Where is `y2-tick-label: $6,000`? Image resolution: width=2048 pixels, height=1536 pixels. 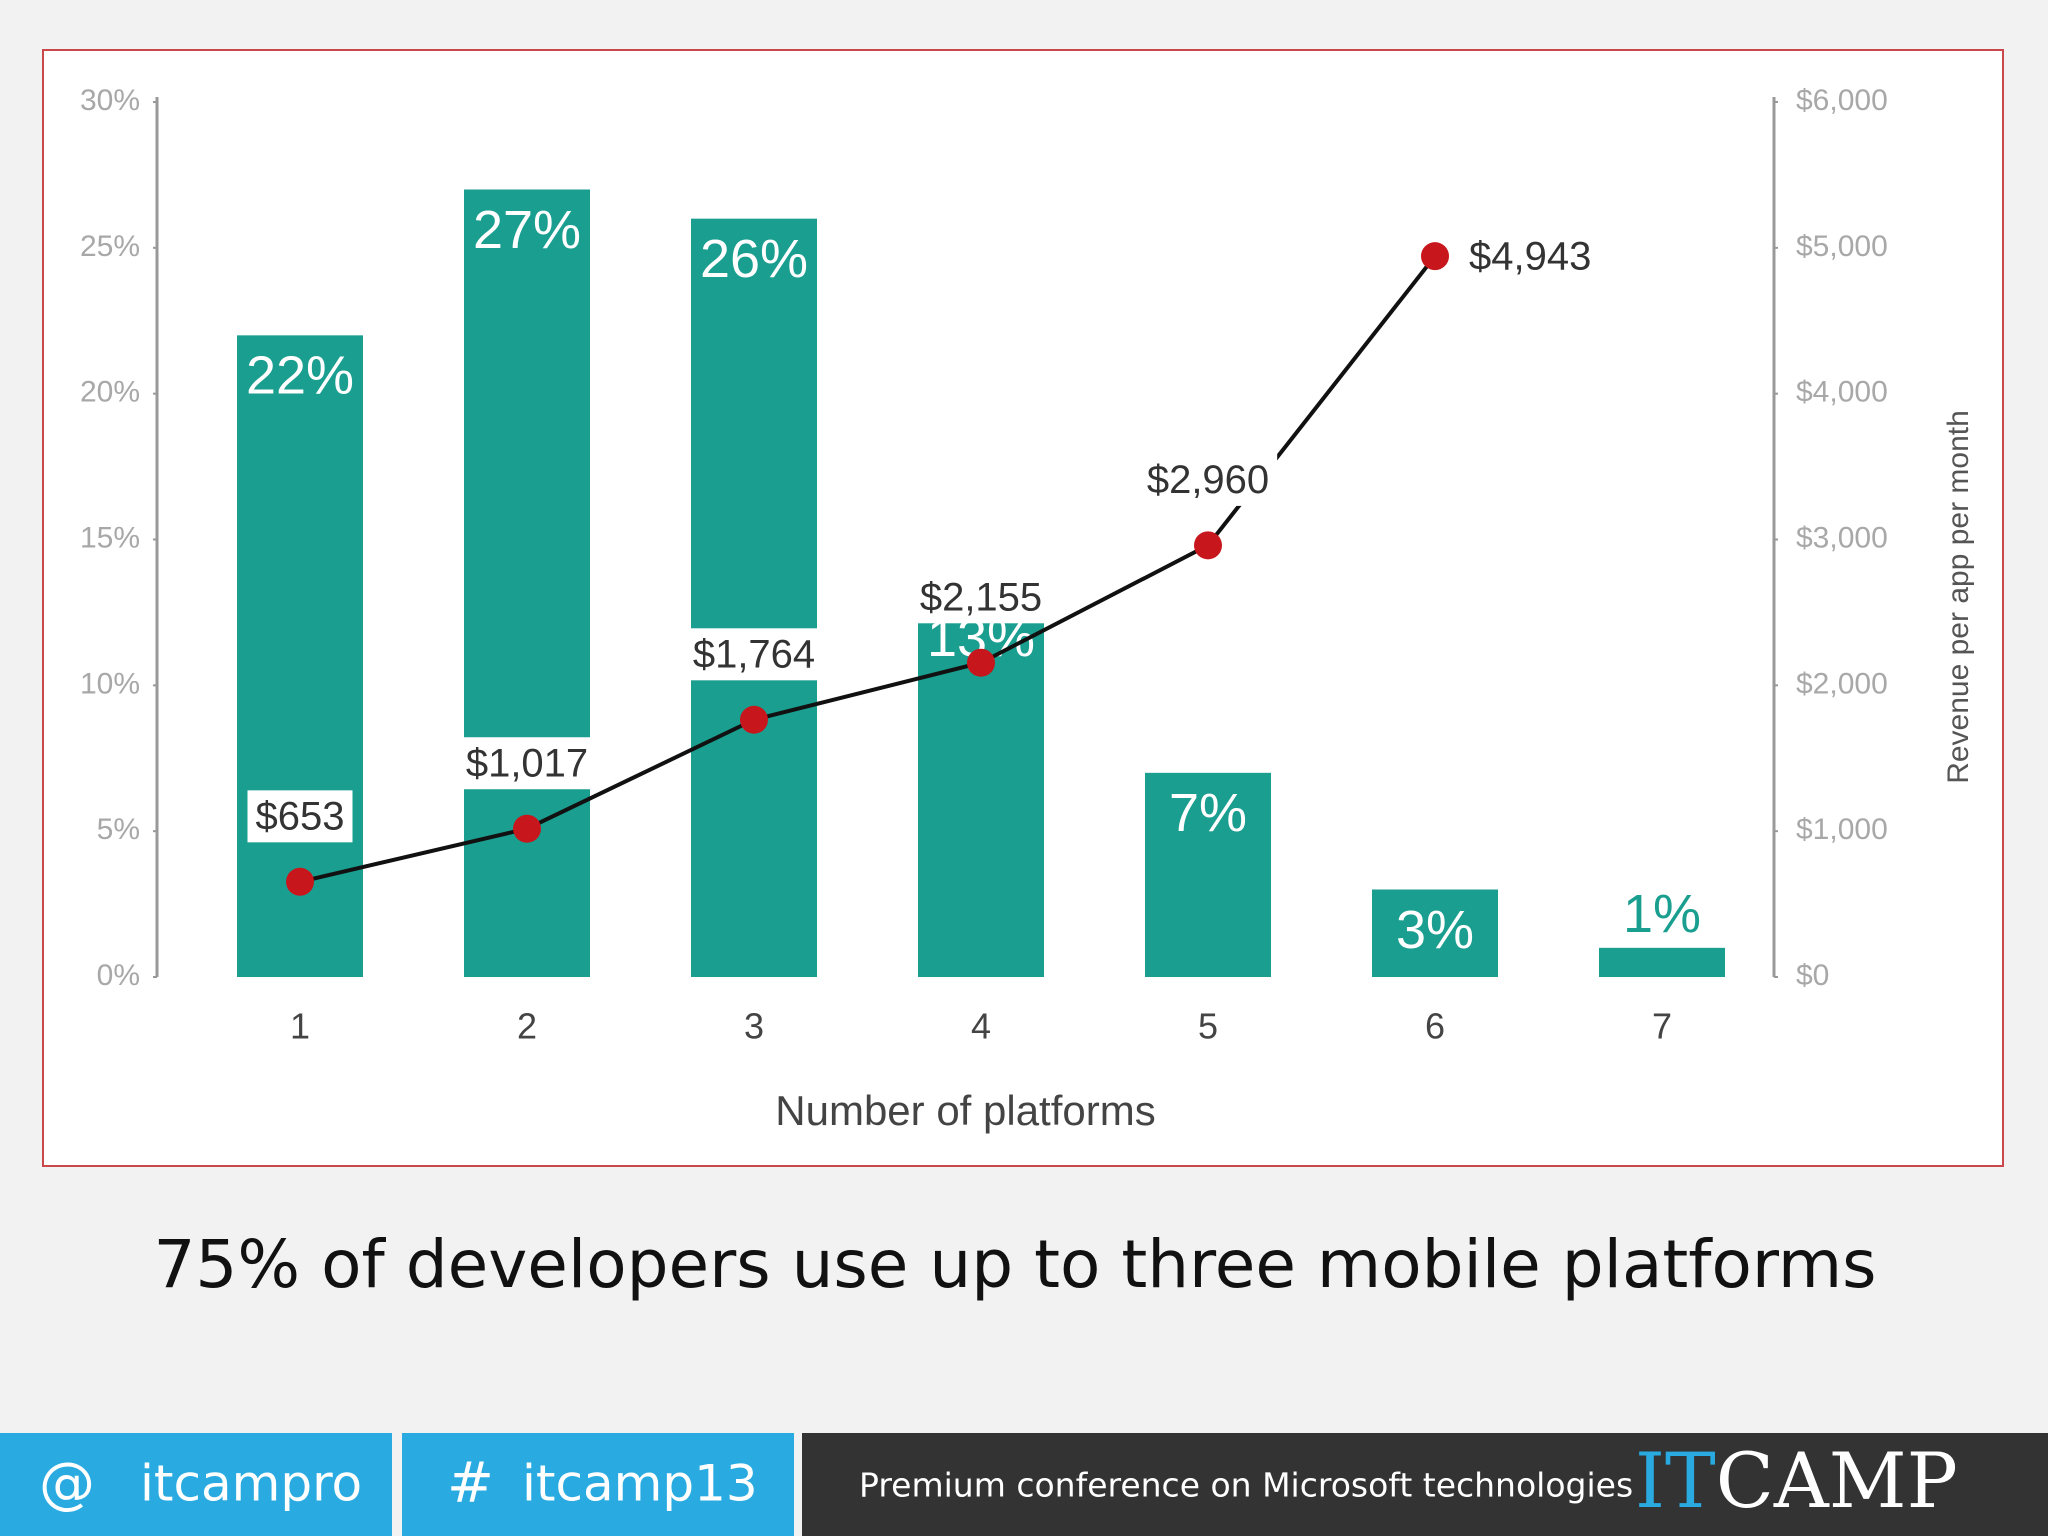
y2-tick-label: $6,000 is located at coordinates (1842, 100).